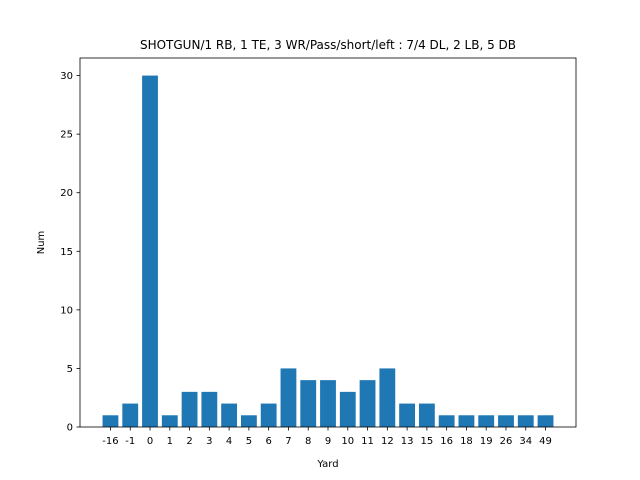  Describe the element at coordinates (70, 428) in the screenshot. I see `y-tick-label: 0` at that location.